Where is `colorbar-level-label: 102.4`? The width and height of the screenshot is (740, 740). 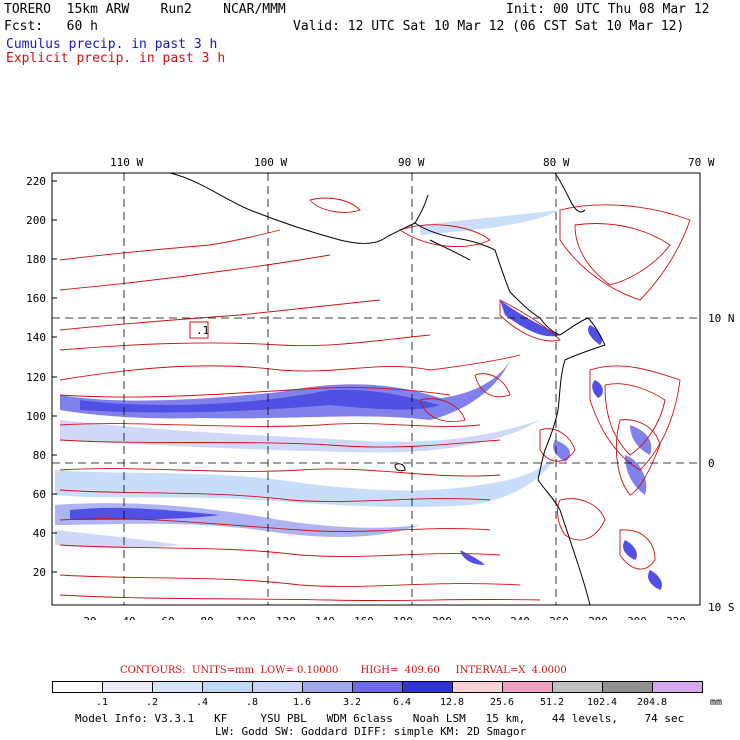
colorbar-level-label: 102.4 is located at coordinates (602, 702).